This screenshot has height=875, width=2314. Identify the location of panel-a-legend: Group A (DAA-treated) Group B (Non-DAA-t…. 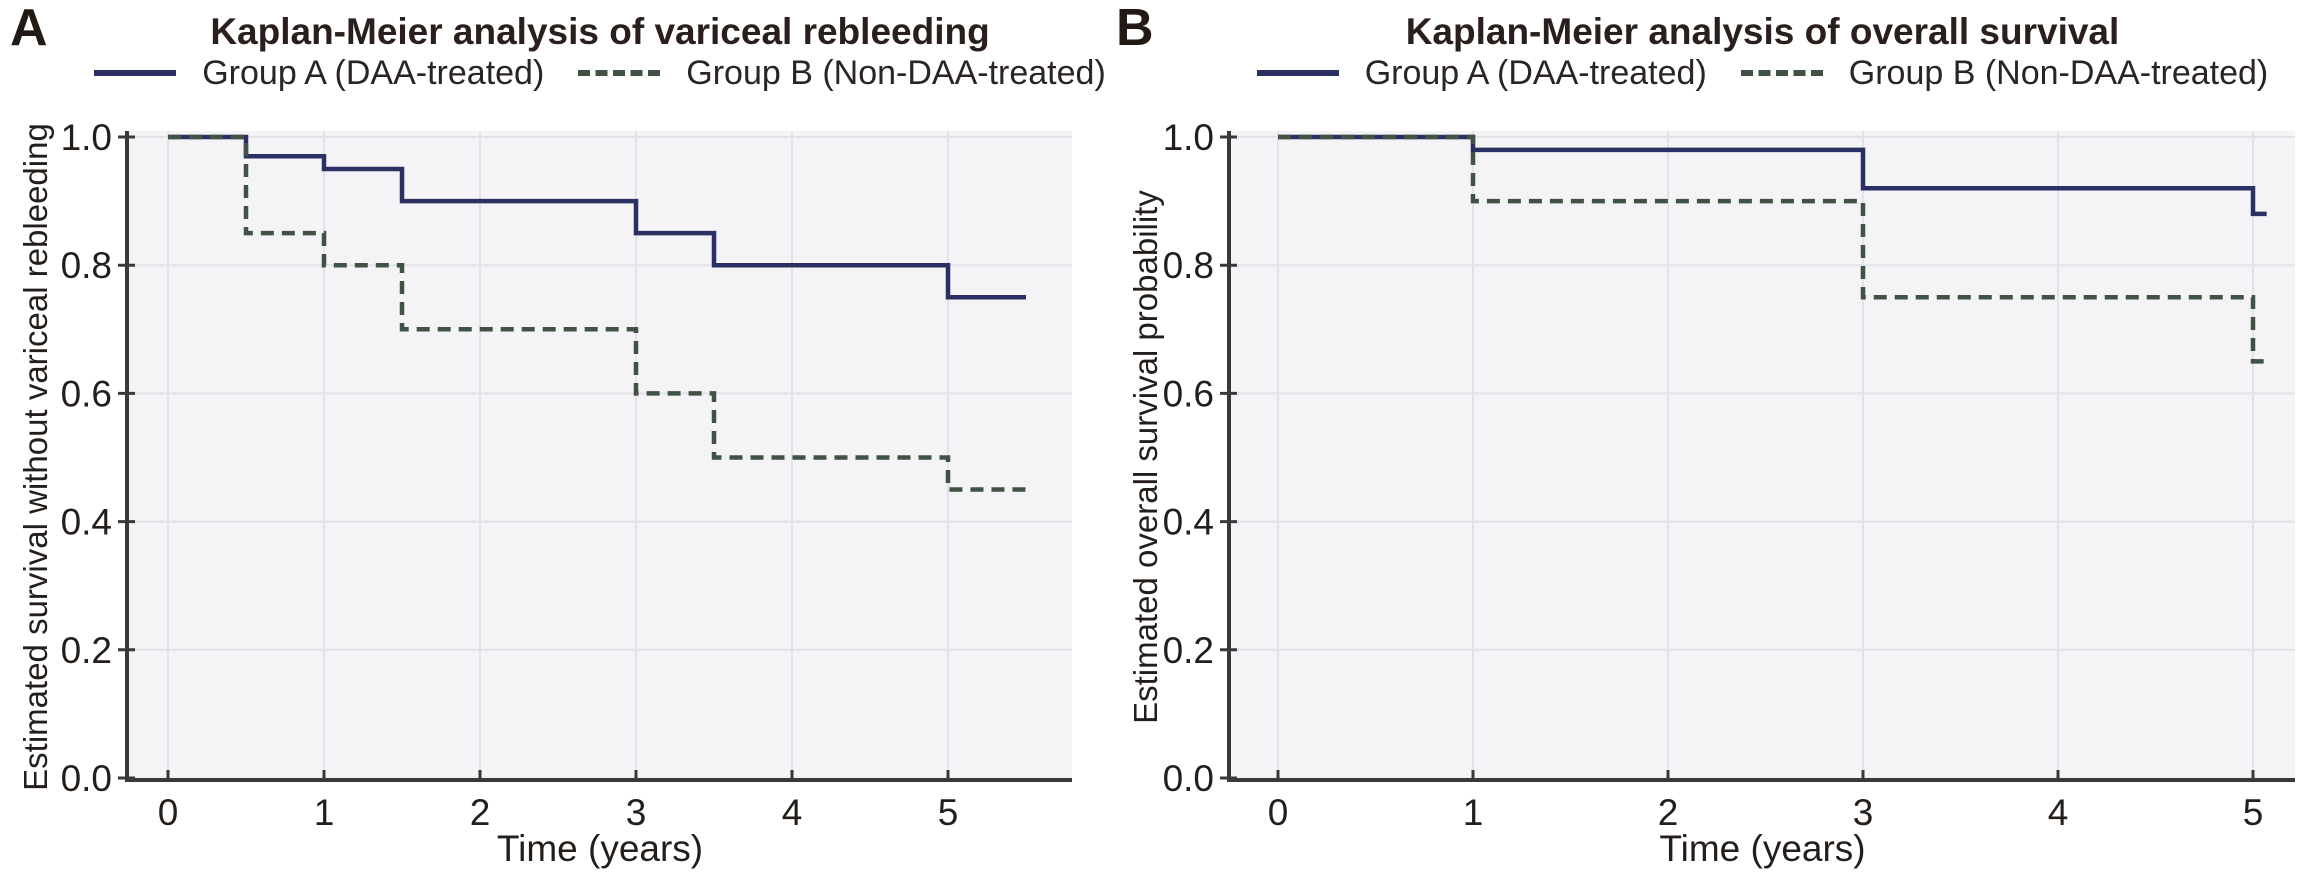
(600, 73).